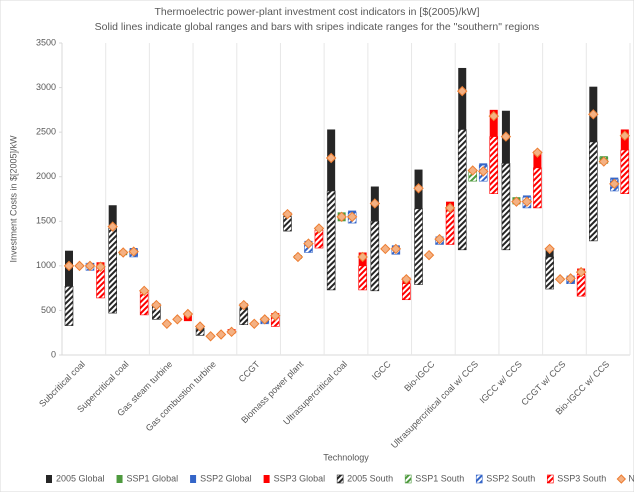 Image resolution: width=634 pixels, height=497 pixels. Describe the element at coordinates (510, 478) in the screenshot. I see `legend-label: SSP2 South` at that location.